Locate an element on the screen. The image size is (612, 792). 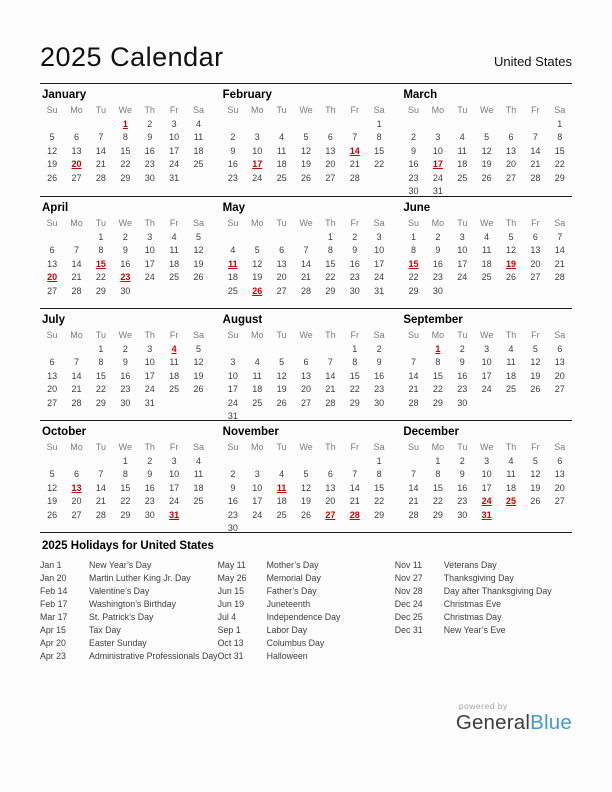
day-cell: 7 is located at coordinates (560, 236).